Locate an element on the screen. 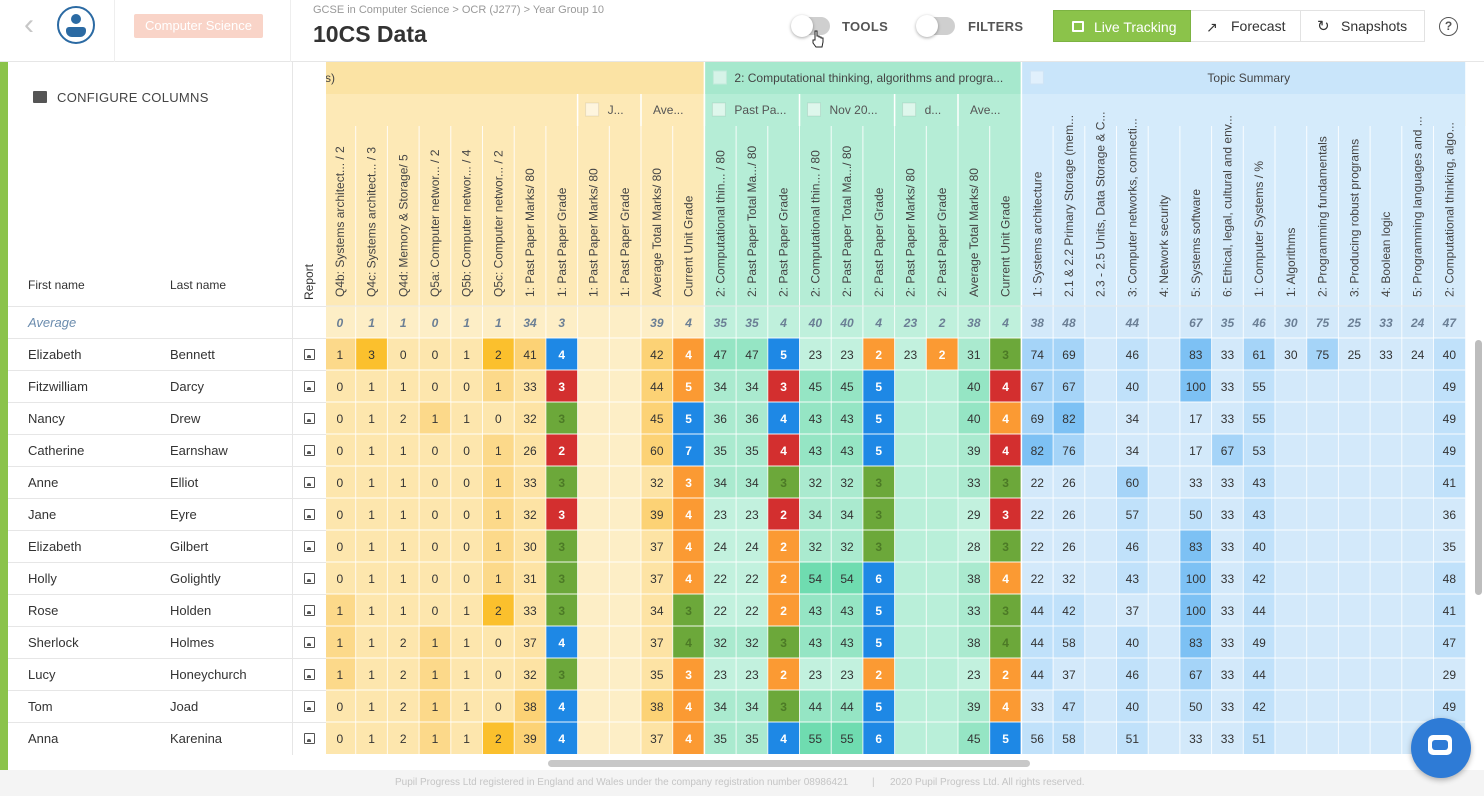 This screenshot has width=1484, height=796. collapse-group-icon is located at coordinates (719, 77).